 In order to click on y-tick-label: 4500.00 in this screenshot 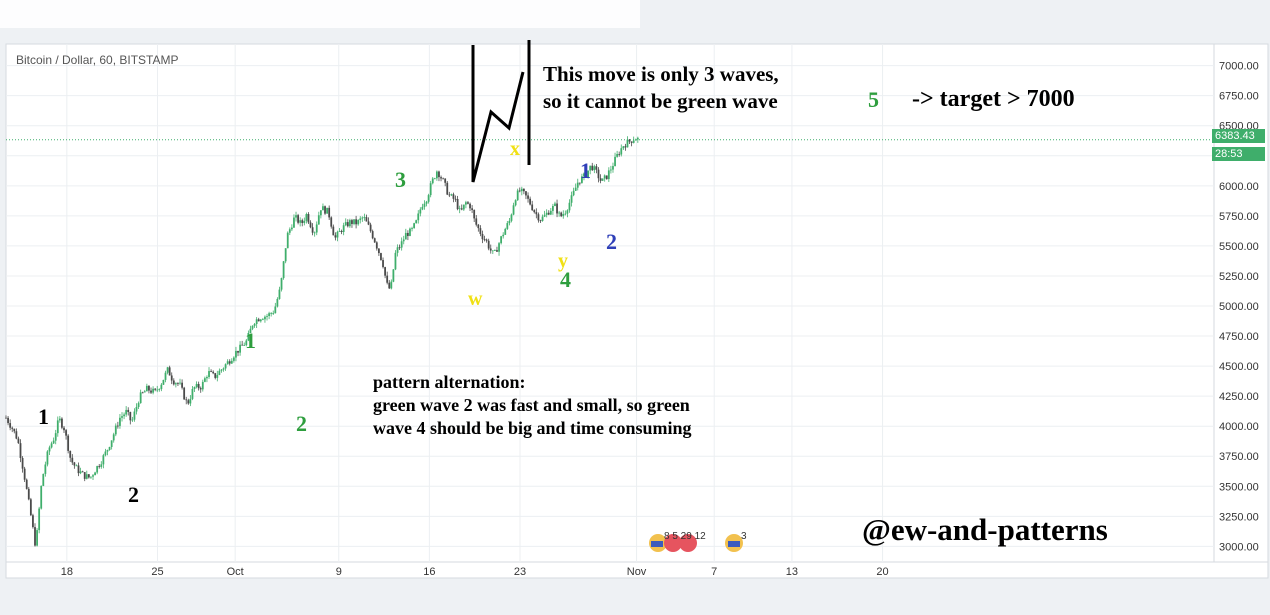, I will do `click(1239, 367)`.